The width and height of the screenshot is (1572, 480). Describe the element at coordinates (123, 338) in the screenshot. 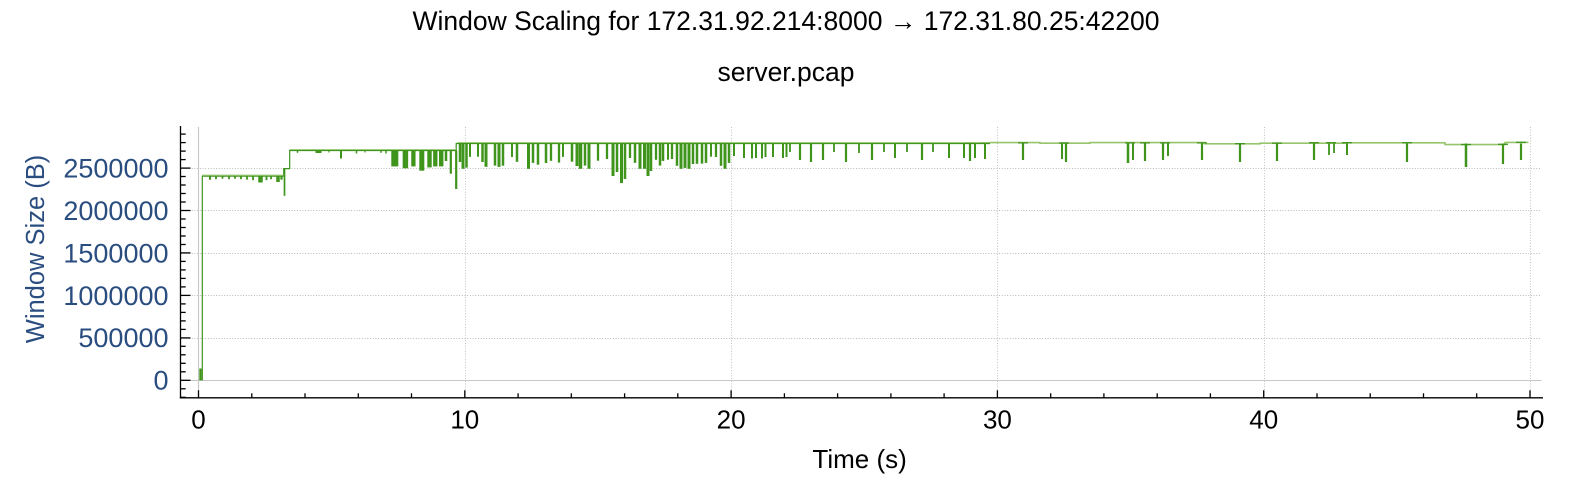

I see `svg-text: 500000` at that location.